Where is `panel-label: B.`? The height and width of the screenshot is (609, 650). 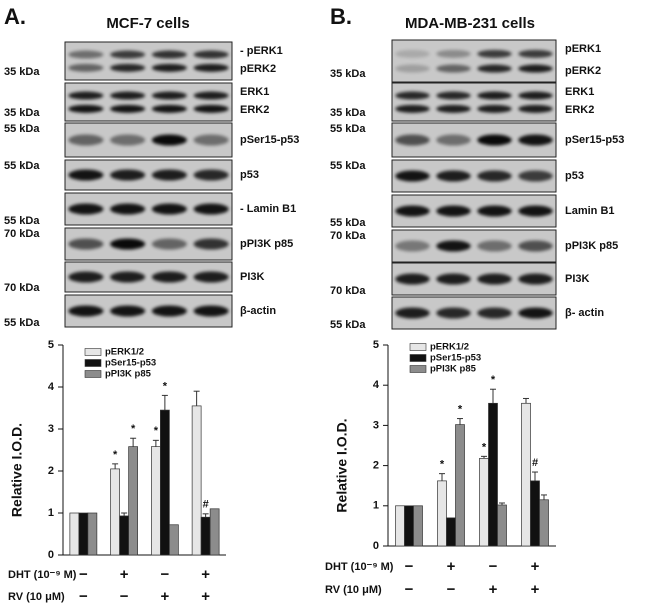
panel-label: B. is located at coordinates (341, 16).